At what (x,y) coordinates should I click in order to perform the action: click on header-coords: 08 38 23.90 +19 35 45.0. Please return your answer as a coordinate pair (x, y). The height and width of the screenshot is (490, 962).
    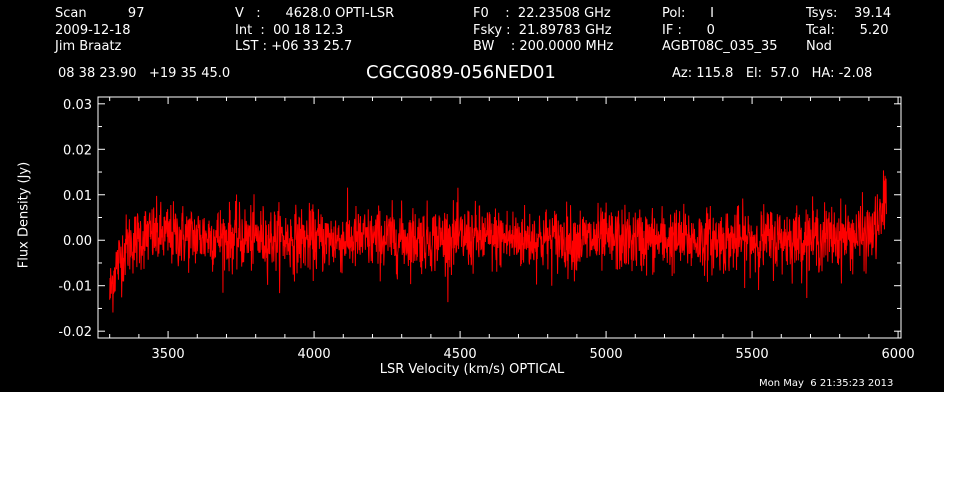
    Looking at the image, I should click on (144, 73).